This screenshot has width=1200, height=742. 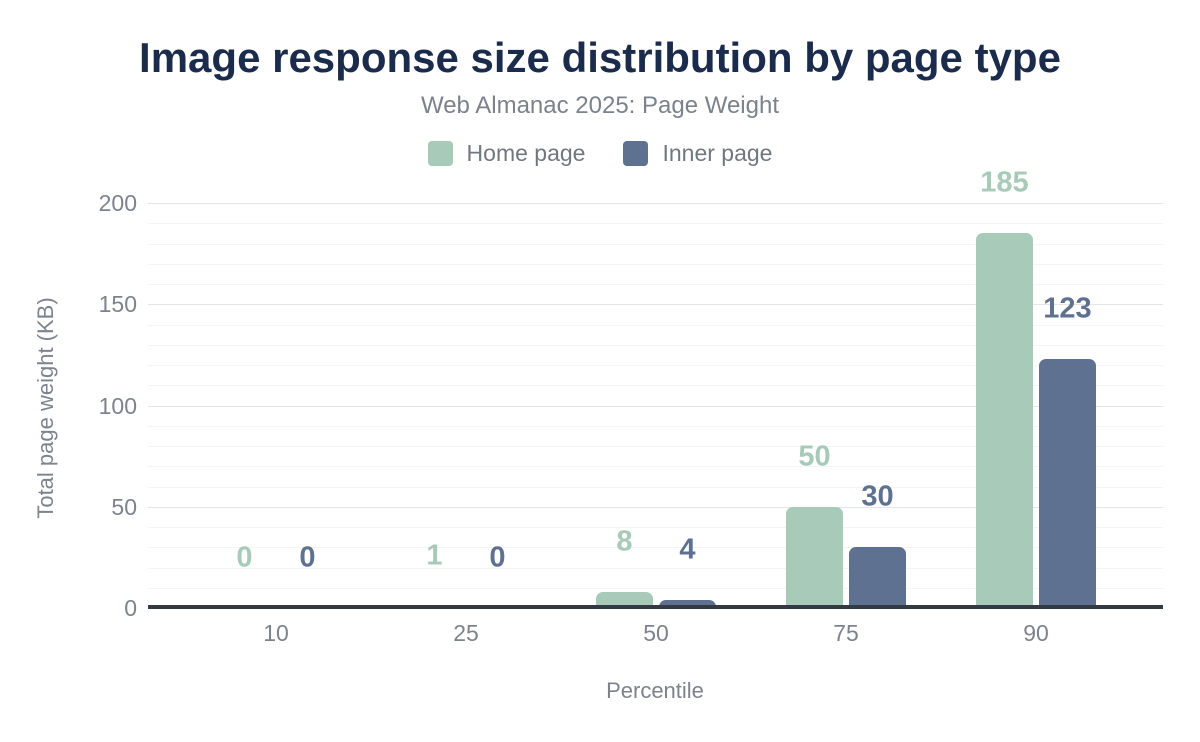 What do you see at coordinates (687, 603) in the screenshot?
I see `bar-inner-page-p50` at bounding box center [687, 603].